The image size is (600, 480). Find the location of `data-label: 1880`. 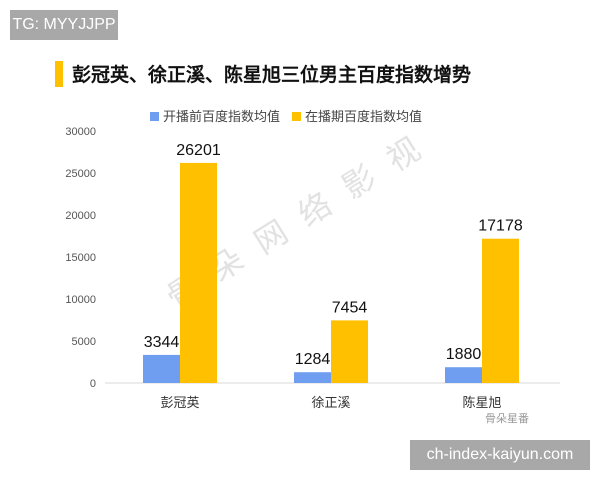

data-label: 1880 is located at coordinates (464, 354).